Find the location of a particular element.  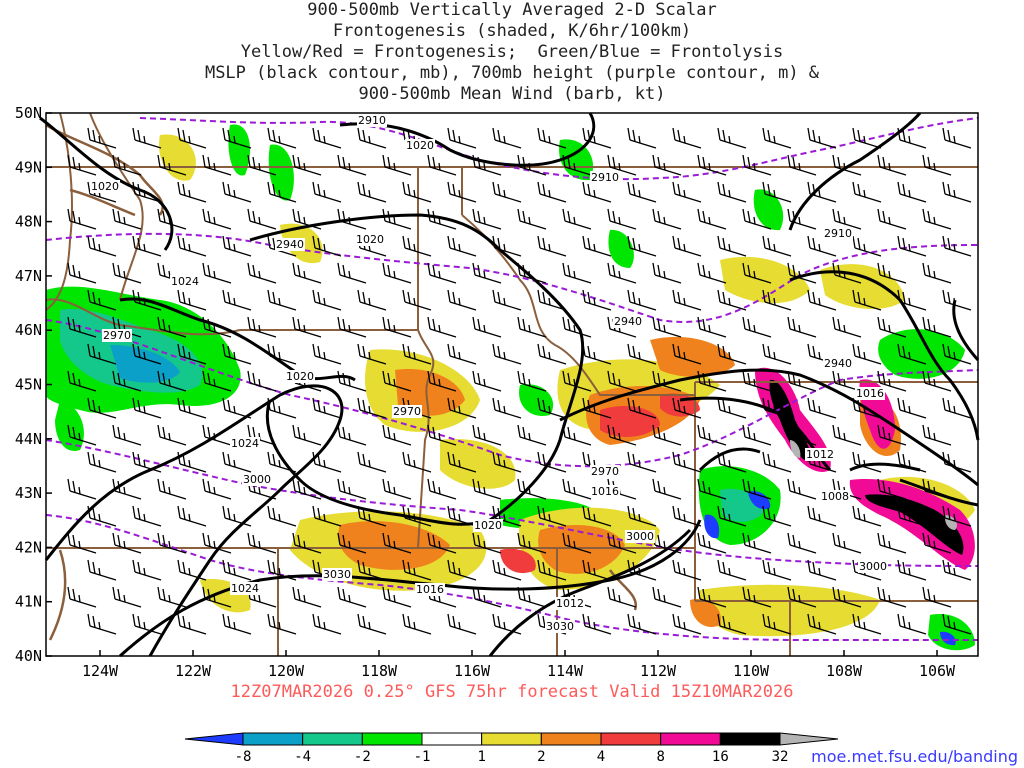

height-label: 3030 is located at coordinates (560, 626).